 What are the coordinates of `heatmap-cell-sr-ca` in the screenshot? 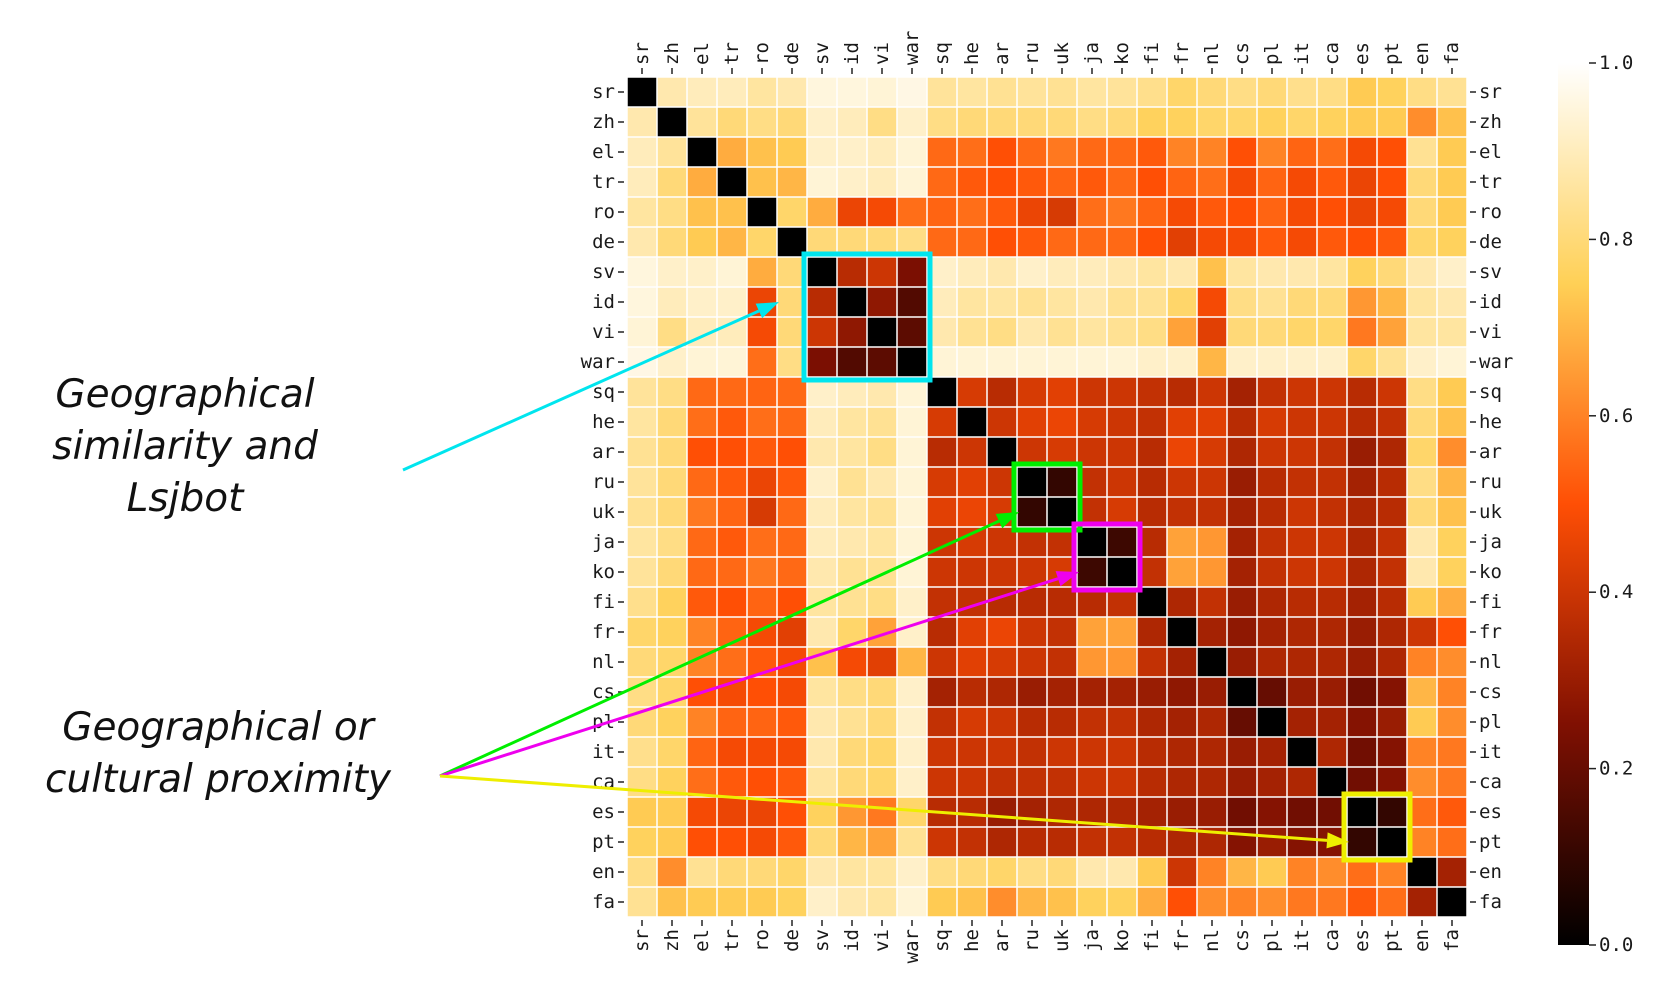 It's located at (1332, 92).